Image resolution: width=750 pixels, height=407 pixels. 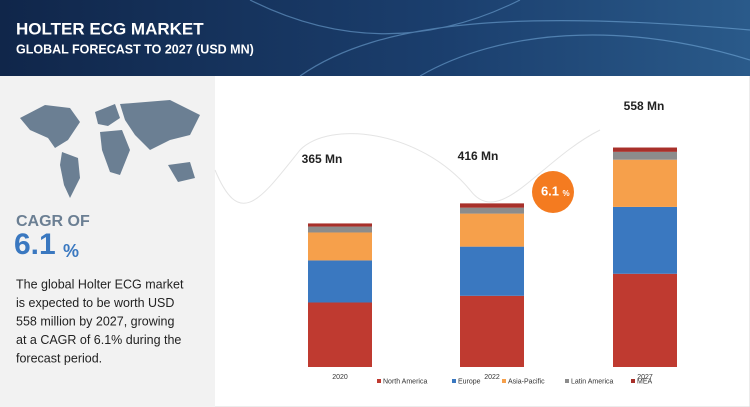 What do you see at coordinates (322, 159) in the screenshot?
I see `total-label: 365 Mn` at bounding box center [322, 159].